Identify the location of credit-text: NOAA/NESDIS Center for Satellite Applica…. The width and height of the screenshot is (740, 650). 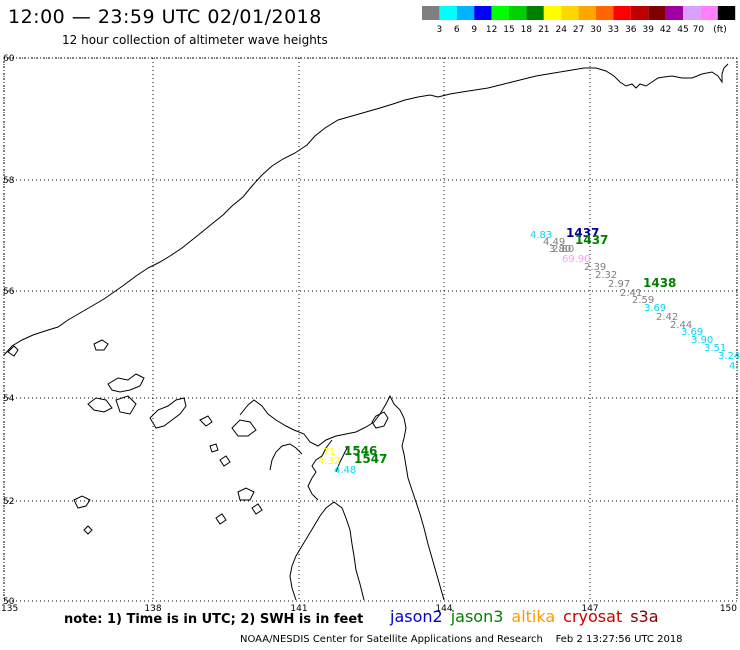
(391, 639).